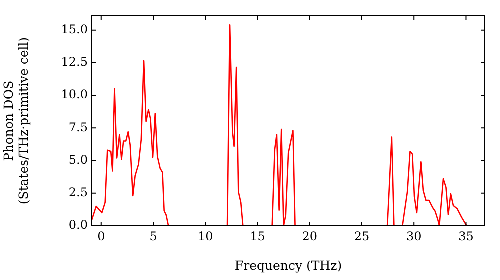 Image resolution: width=500 pixels, height=280 pixels. I want to click on x-tick-label: 25, so click(362, 236).